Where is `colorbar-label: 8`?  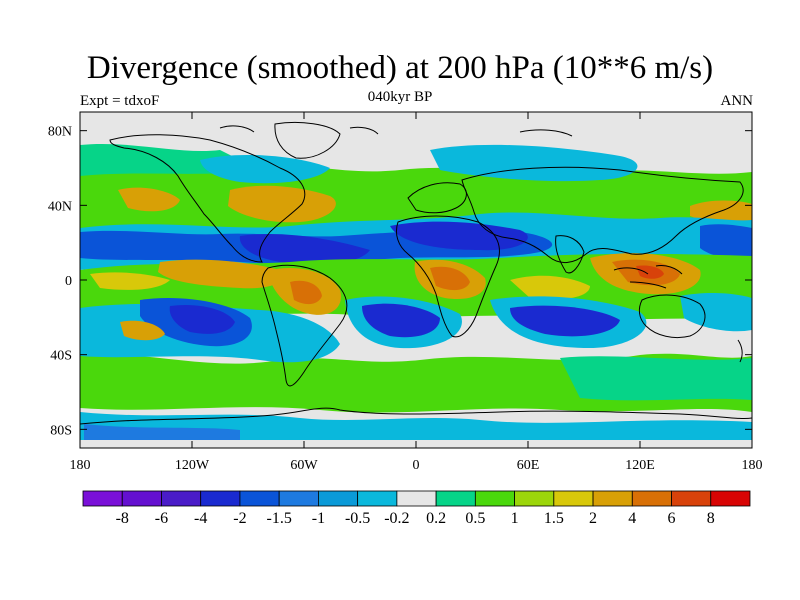
colorbar-label: 8 is located at coordinates (711, 518).